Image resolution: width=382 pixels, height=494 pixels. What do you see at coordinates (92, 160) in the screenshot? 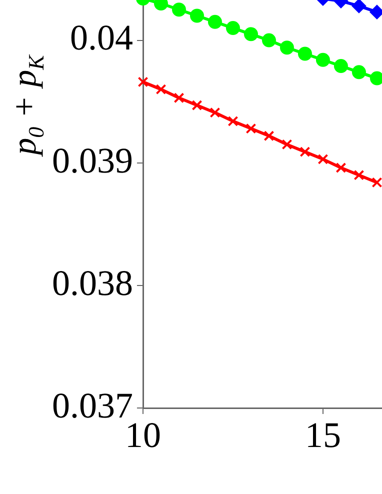
I see `y-tick-label: 0.039` at bounding box center [92, 160].